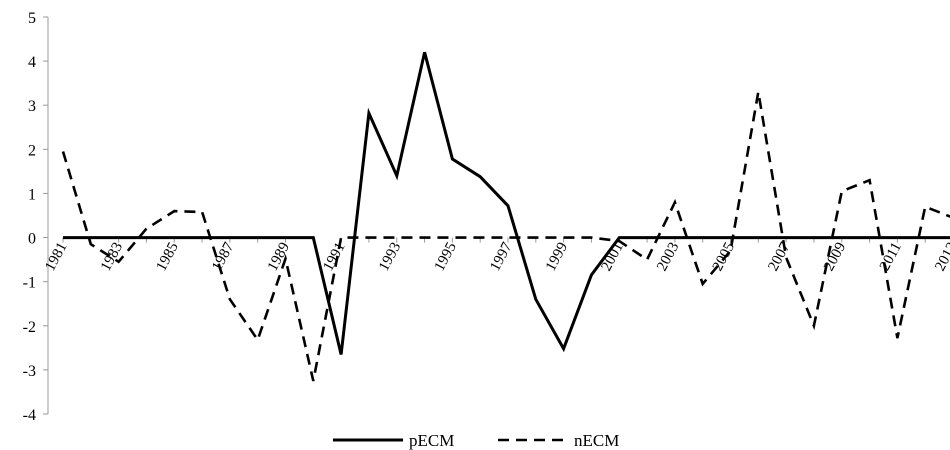 Image resolution: width=950 pixels, height=450 pixels. Describe the element at coordinates (32, 150) in the screenshot. I see `y-tick-label: 2` at that location.